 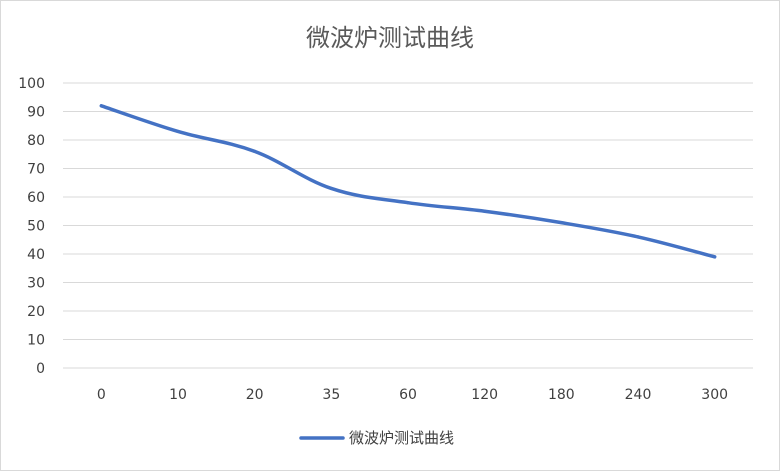 I want to click on x-tick-label: 180, so click(x=561, y=395).